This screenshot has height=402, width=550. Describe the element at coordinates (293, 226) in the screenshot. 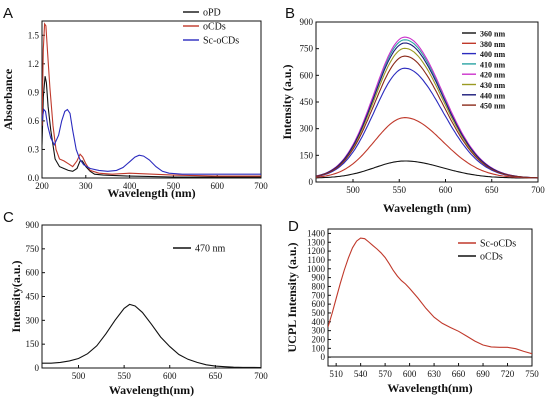

I see `panel-letter: D` at that location.